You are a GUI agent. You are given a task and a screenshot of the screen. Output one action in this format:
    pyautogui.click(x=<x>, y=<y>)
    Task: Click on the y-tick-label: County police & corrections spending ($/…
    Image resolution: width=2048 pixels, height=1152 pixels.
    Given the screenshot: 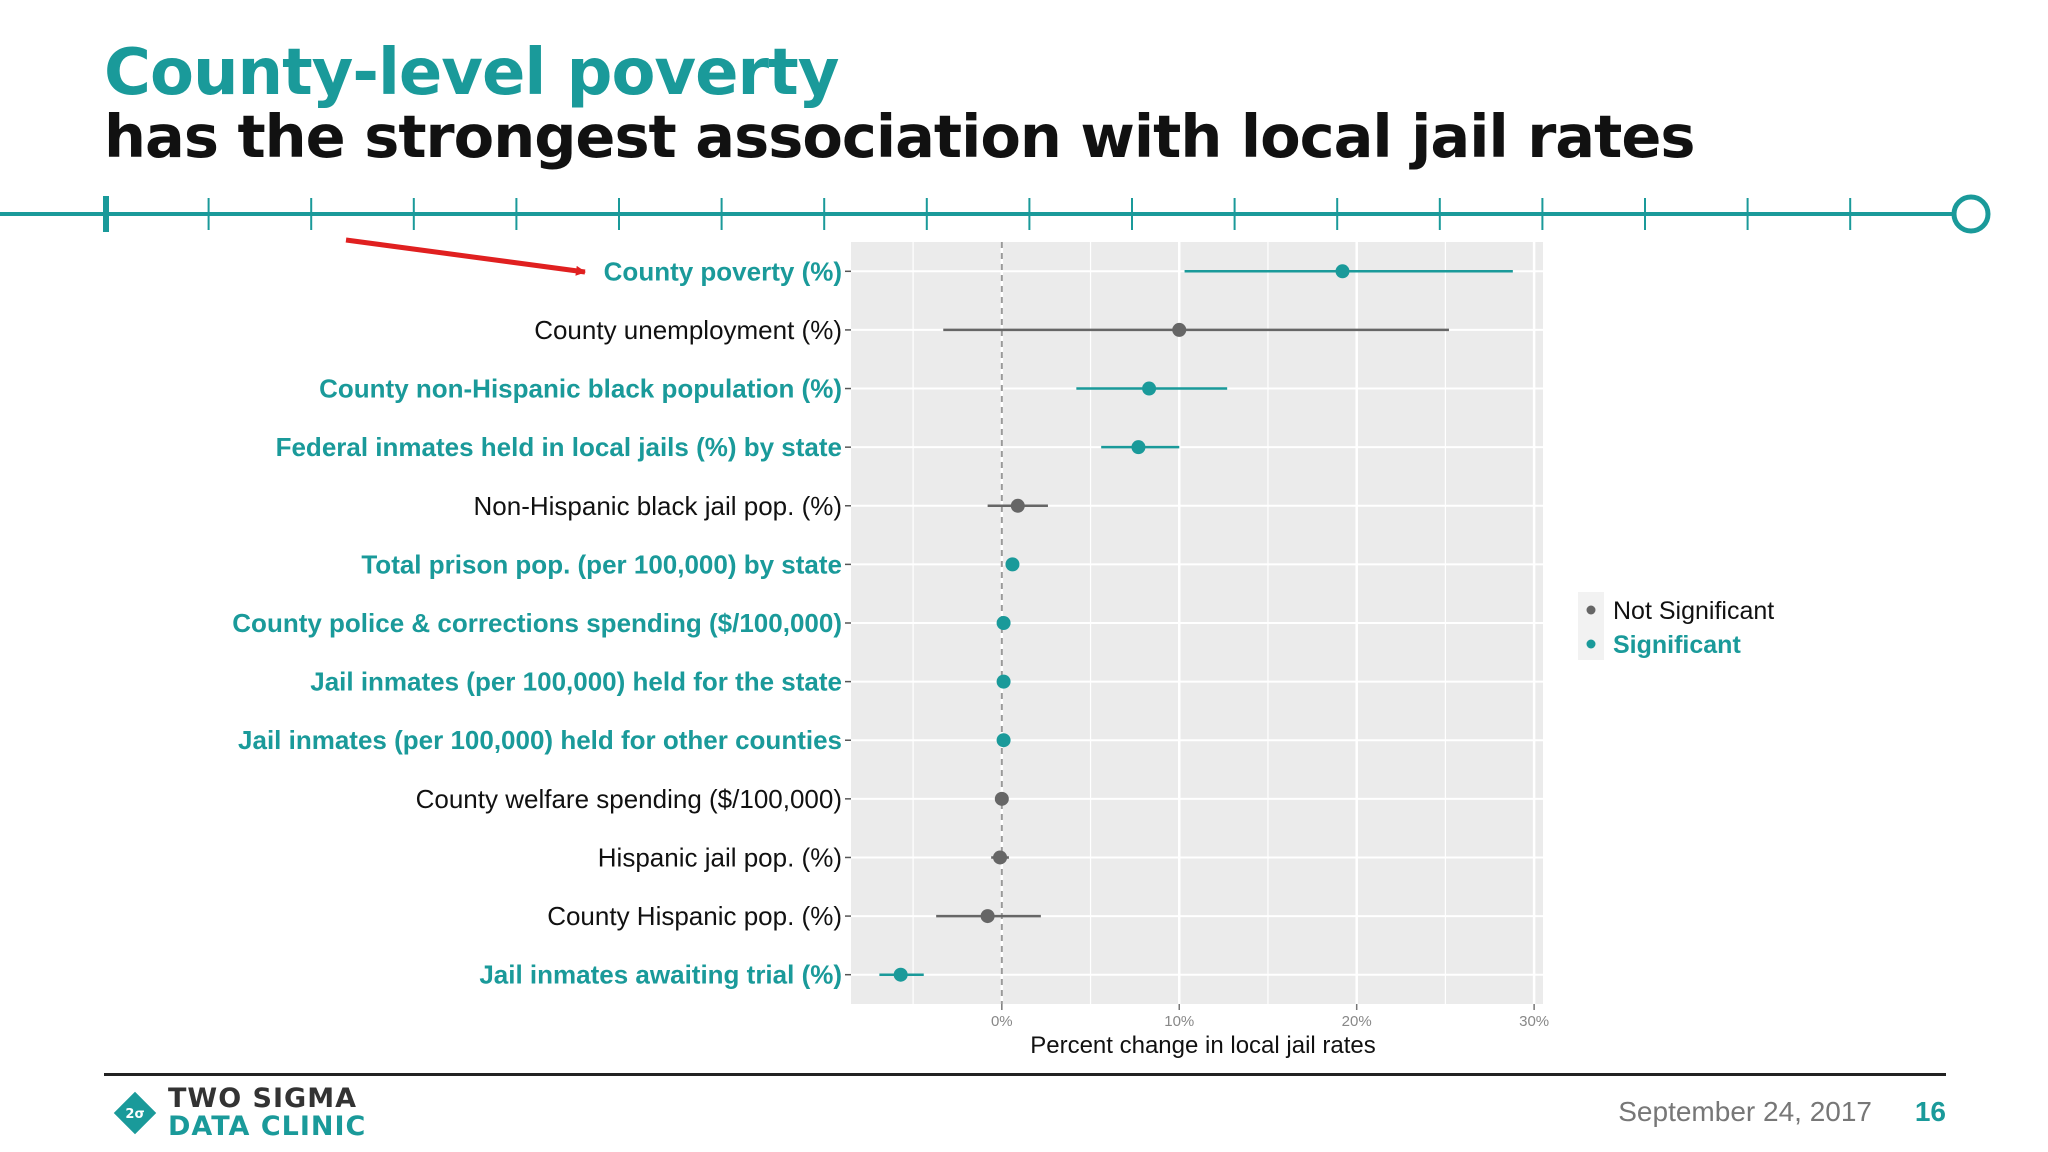 What is the action you would take?
    pyautogui.click(x=537, y=623)
    